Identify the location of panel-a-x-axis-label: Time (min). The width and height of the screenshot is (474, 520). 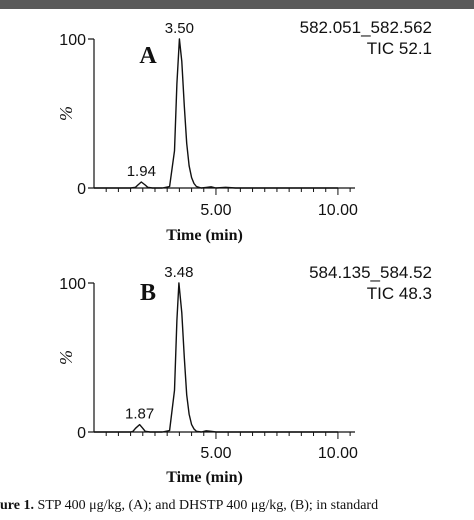
(204, 235).